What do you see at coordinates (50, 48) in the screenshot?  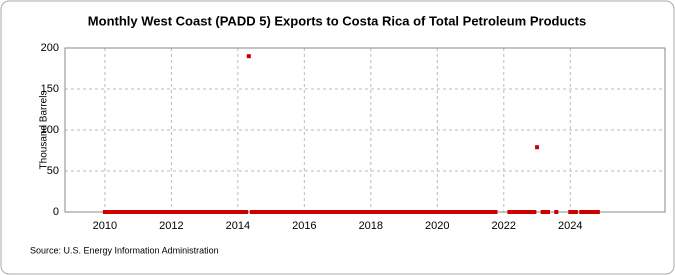 I see `y-tick-label: 200` at bounding box center [50, 48].